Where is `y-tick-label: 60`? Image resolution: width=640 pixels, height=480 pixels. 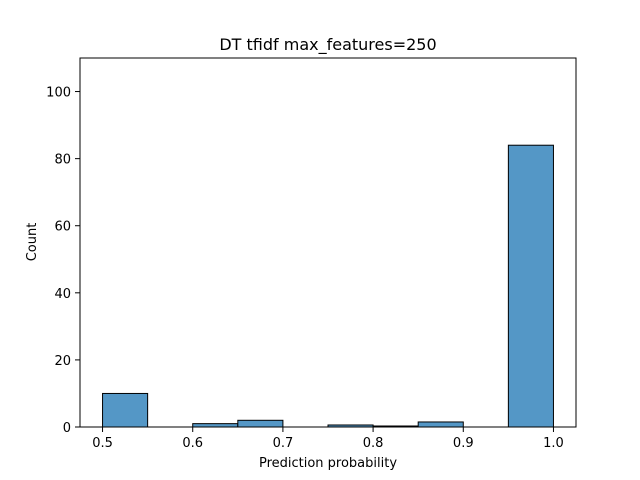
y-tick-label: 60 is located at coordinates (62, 227).